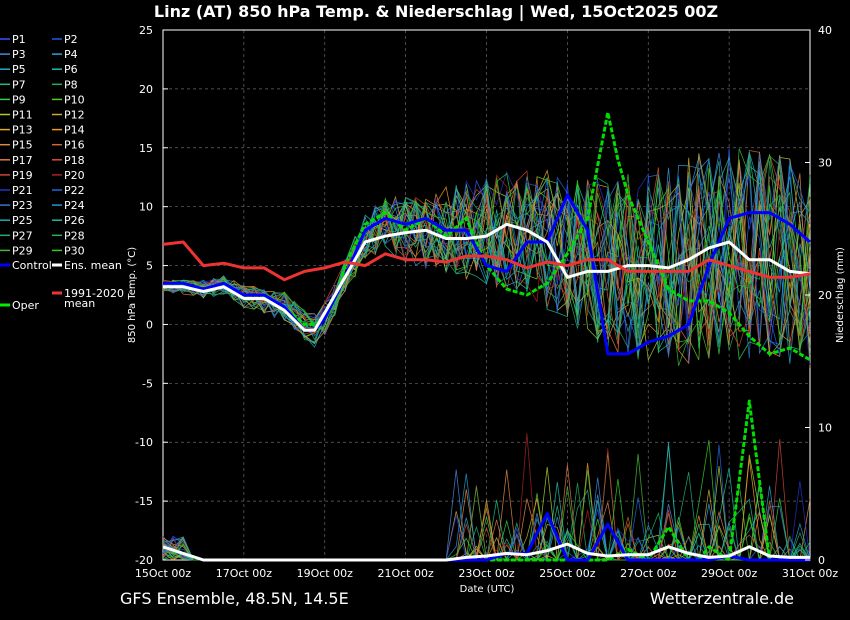 Image resolution: width=850 pixels, height=620 pixels. I want to click on y2-tick-label: 0, so click(821, 560).